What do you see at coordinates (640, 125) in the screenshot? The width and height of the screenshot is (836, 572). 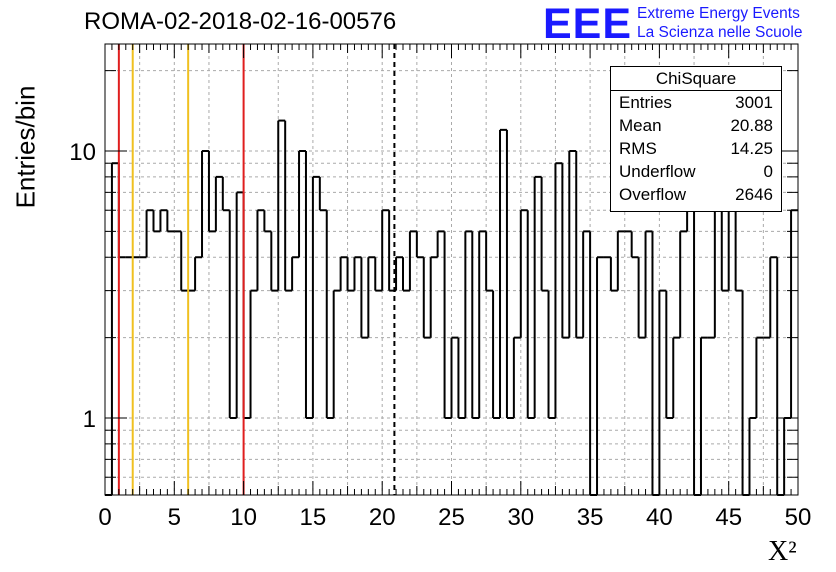 I see `stats-key: Mean` at bounding box center [640, 125].